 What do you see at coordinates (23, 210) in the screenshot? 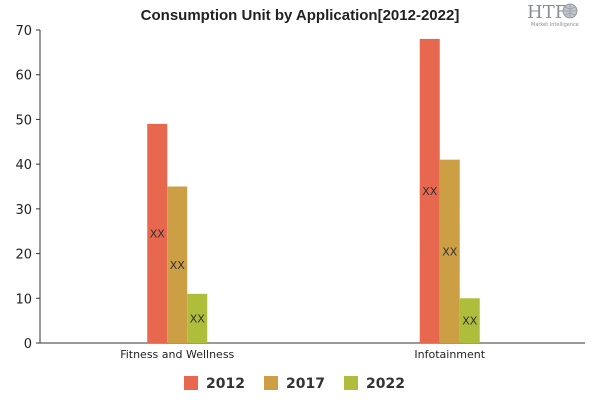
I see `y-tick-label: 30` at bounding box center [23, 210].